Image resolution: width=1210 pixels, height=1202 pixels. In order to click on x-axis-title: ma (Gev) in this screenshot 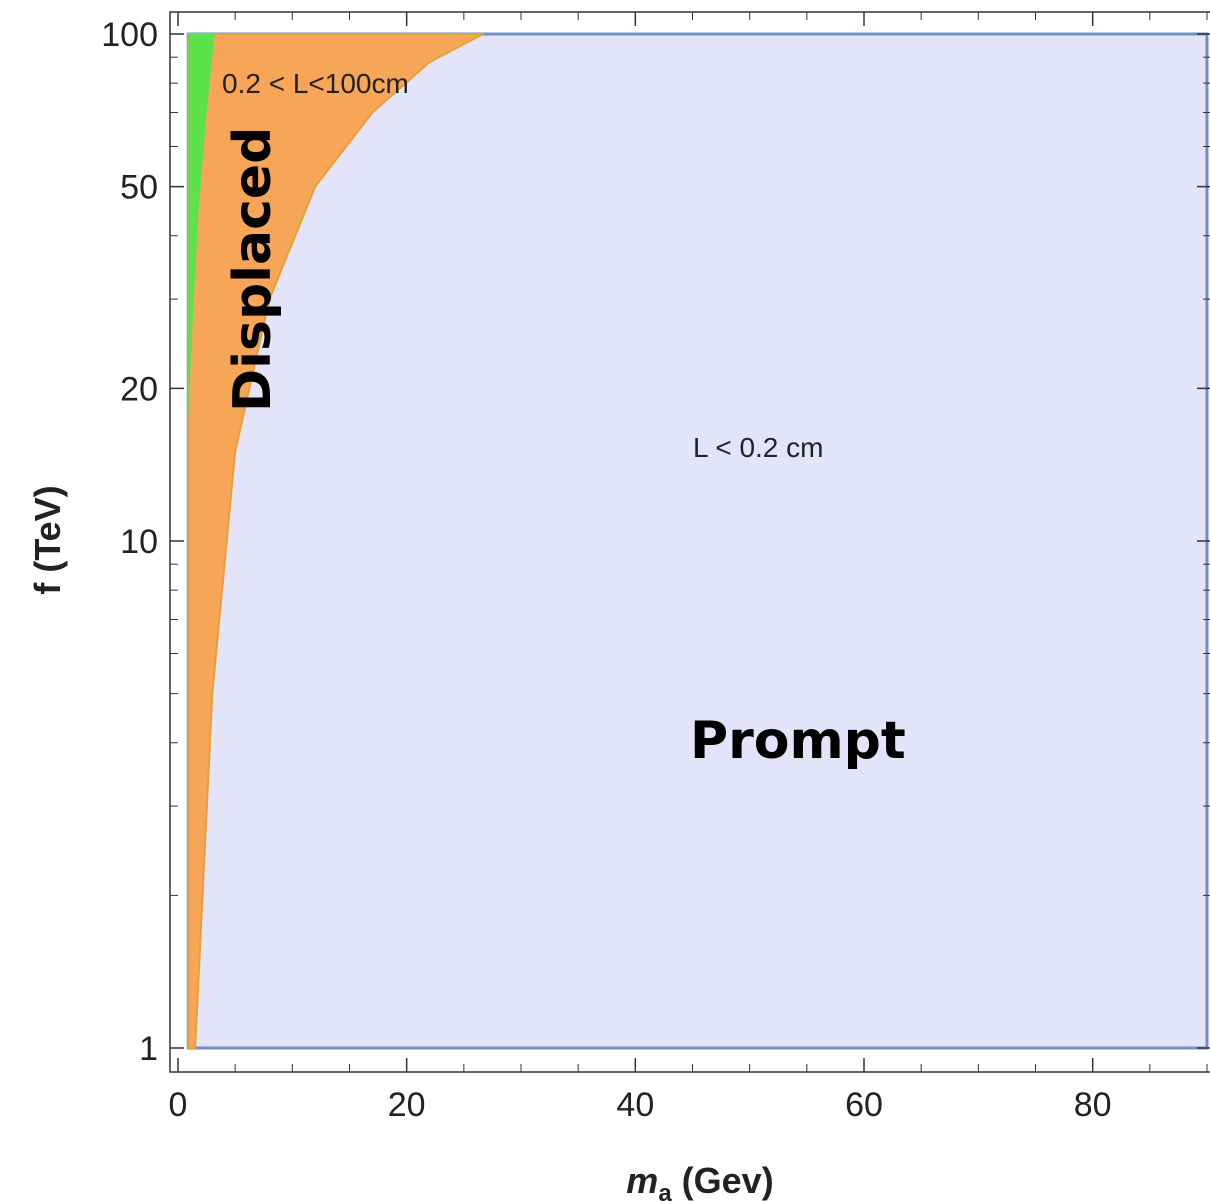, I will do `click(699, 1181)`.